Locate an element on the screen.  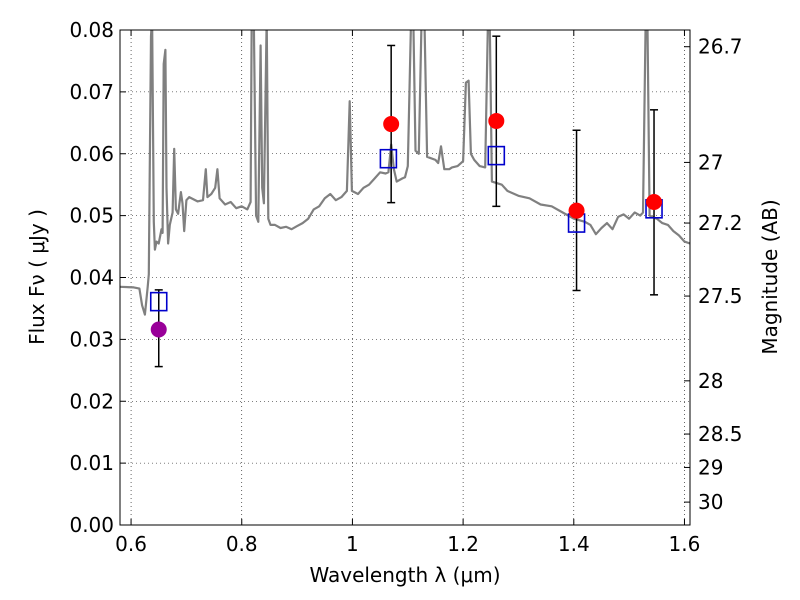
y2-tick-label: 28 is located at coordinates (710, 381).